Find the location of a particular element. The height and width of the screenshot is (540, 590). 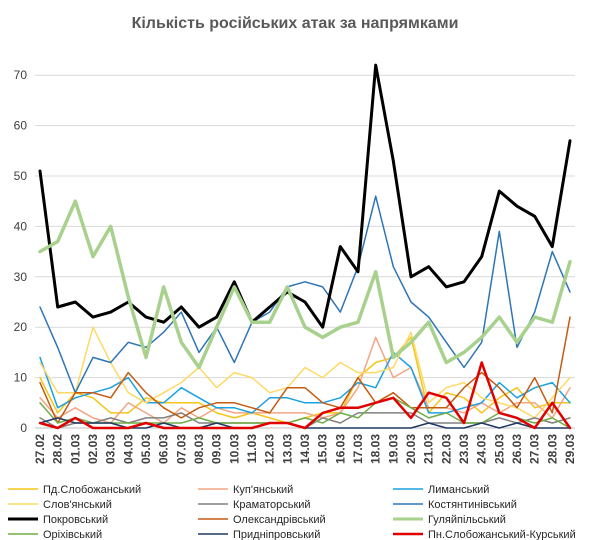

x-tick-label: 18.03 is located at coordinates (376, 449).